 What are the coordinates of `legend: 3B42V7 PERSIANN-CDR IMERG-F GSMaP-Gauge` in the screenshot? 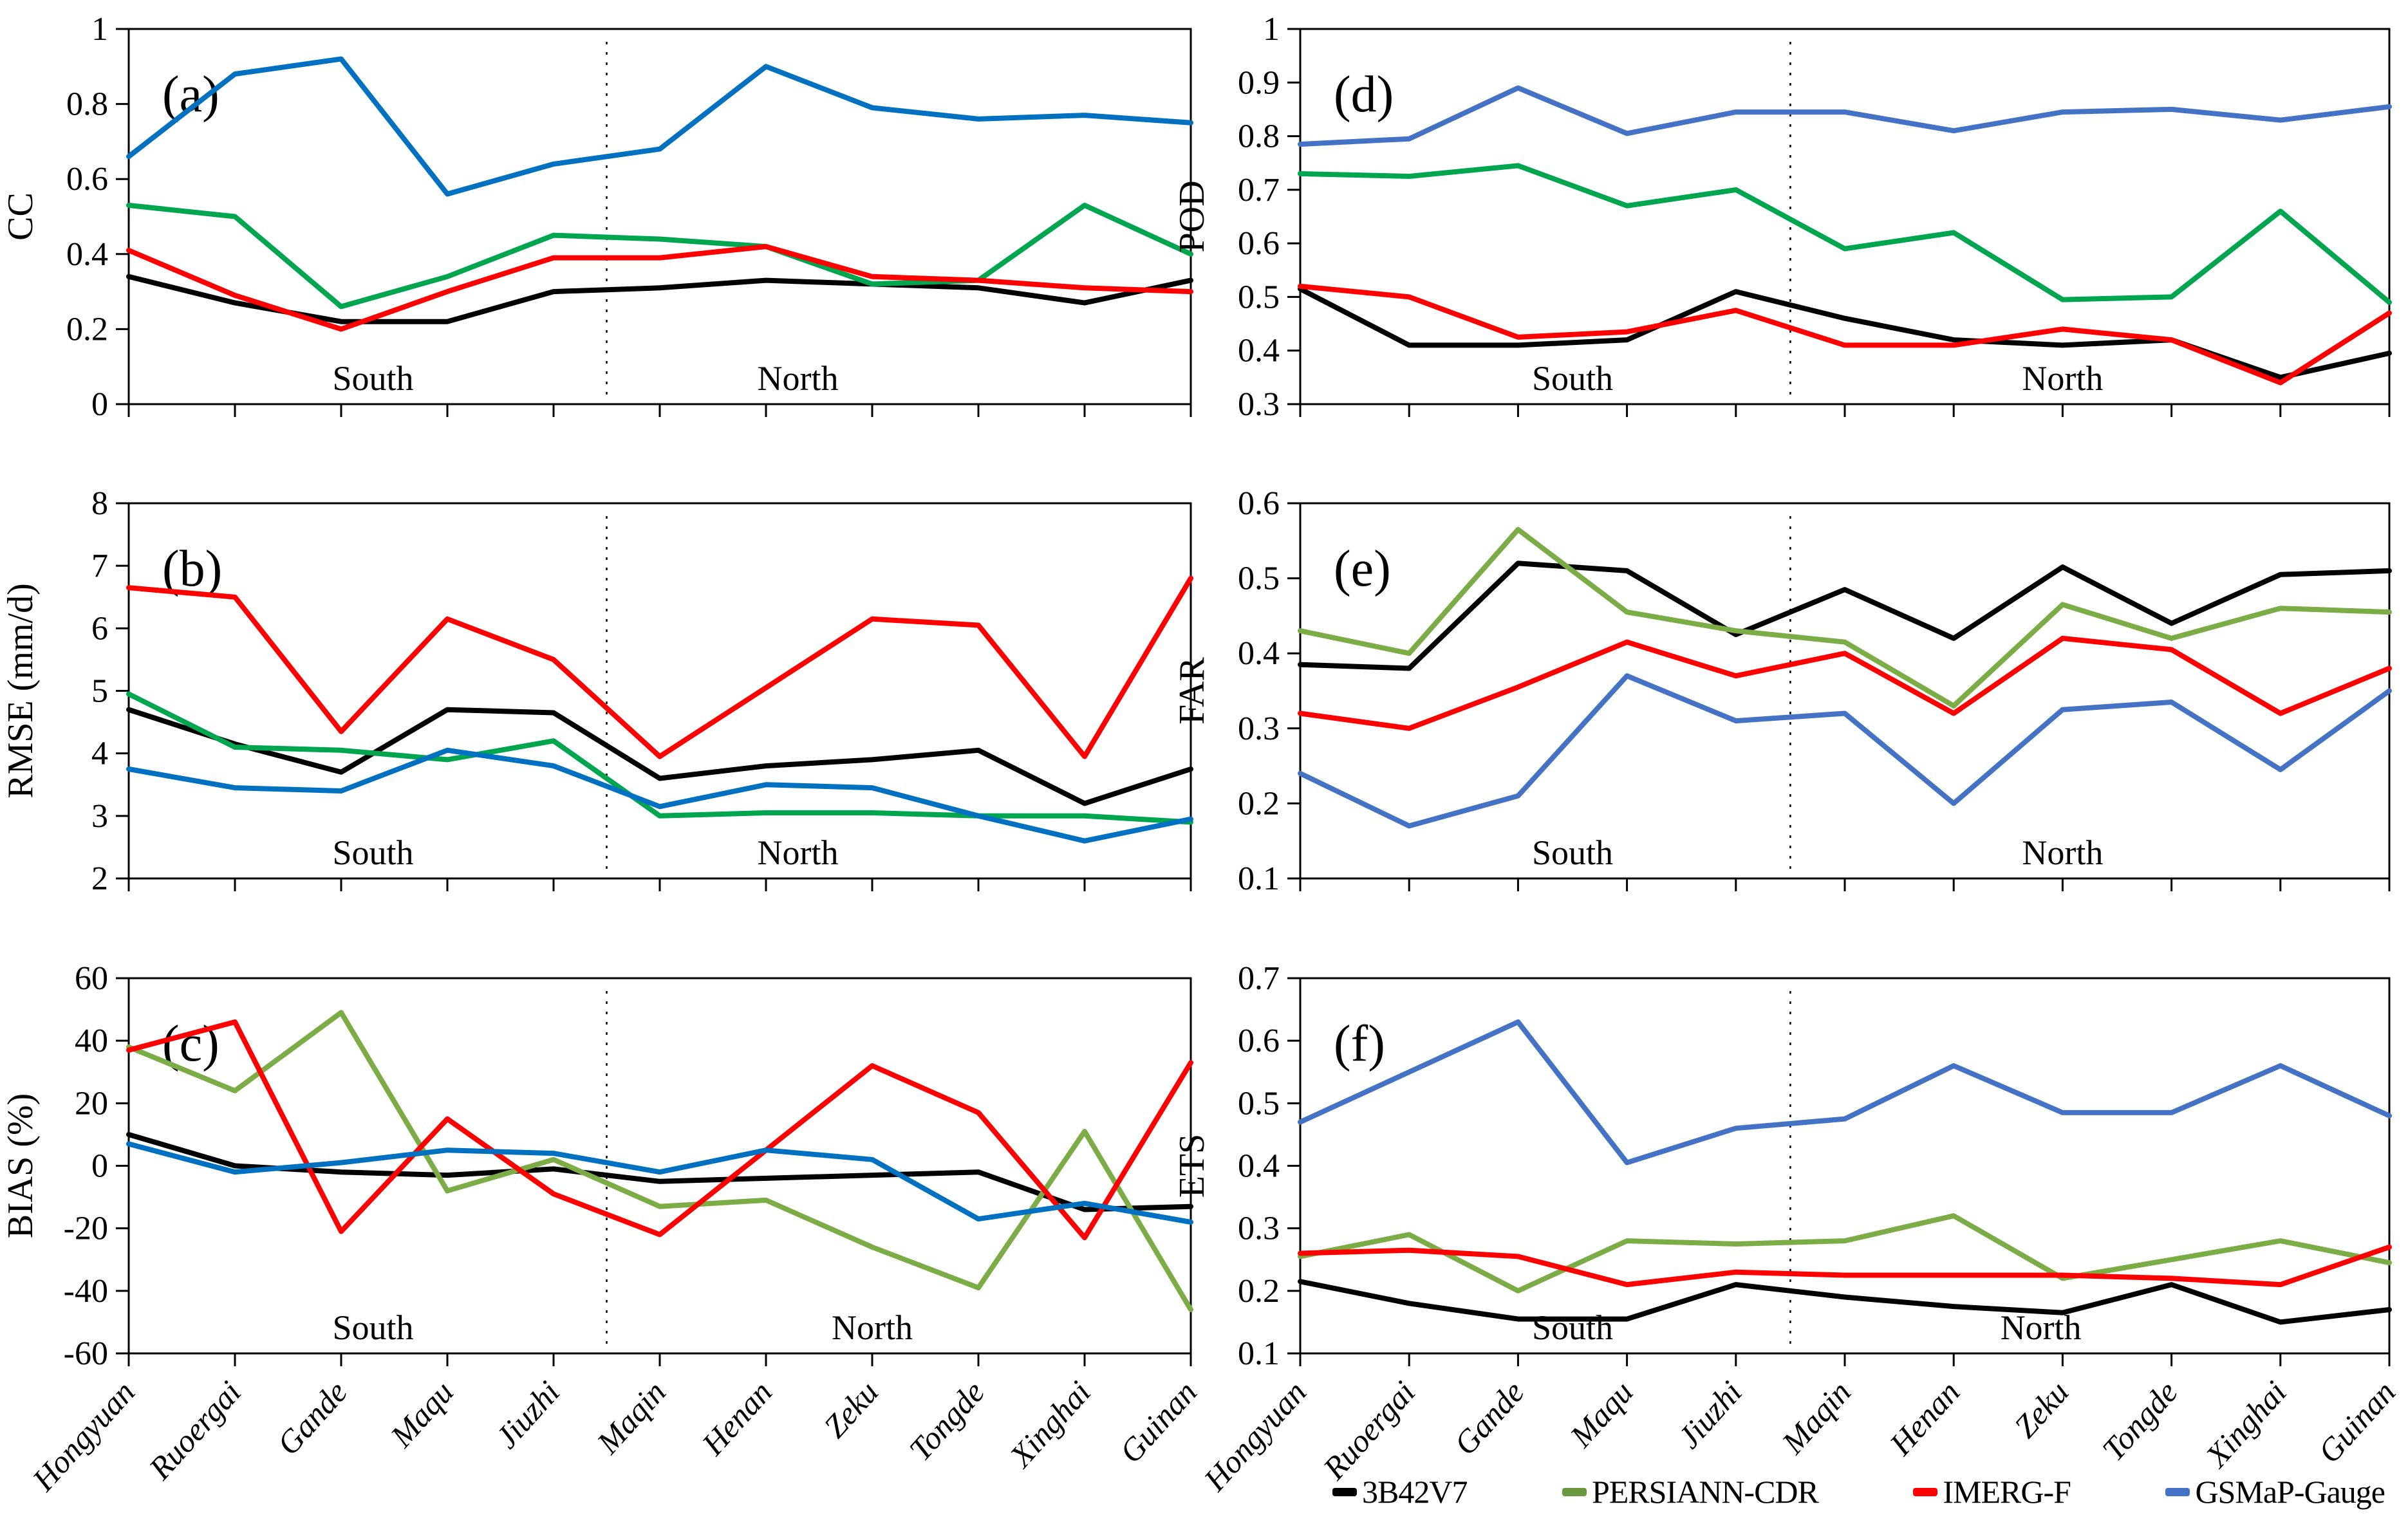 It's located at (1858, 1492).